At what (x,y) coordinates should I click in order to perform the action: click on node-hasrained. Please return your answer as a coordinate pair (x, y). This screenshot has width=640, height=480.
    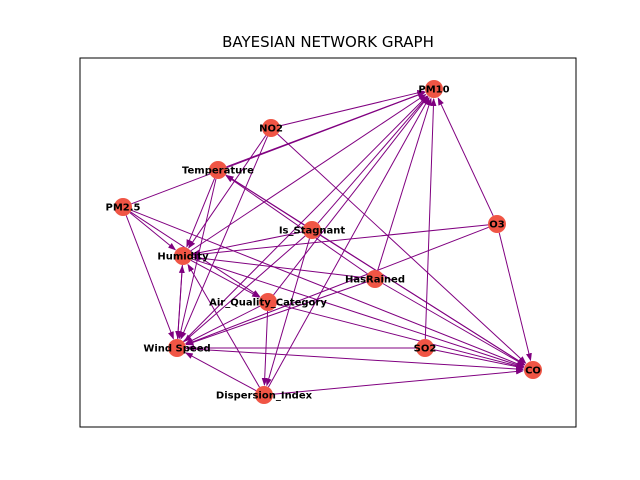
    Looking at the image, I should click on (375, 279).